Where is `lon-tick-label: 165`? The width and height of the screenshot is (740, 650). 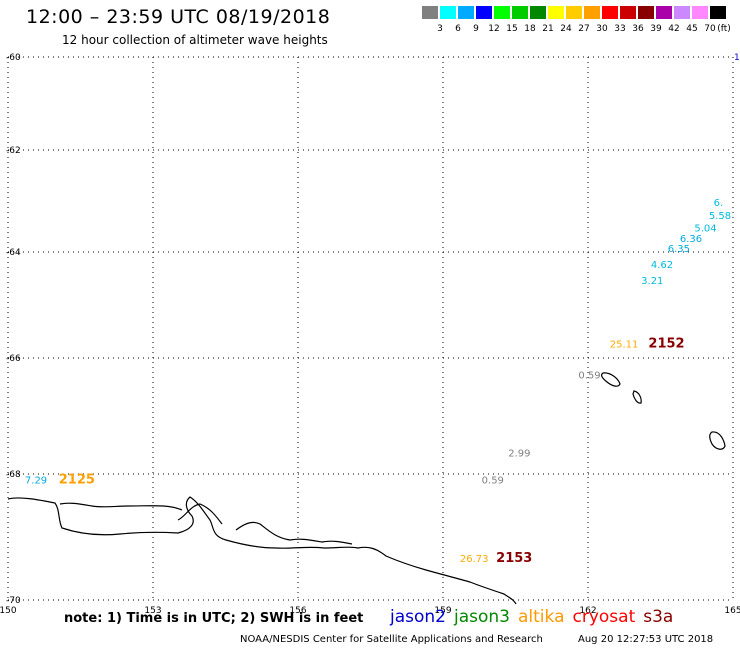 lon-tick-label: 165 is located at coordinates (732, 611).